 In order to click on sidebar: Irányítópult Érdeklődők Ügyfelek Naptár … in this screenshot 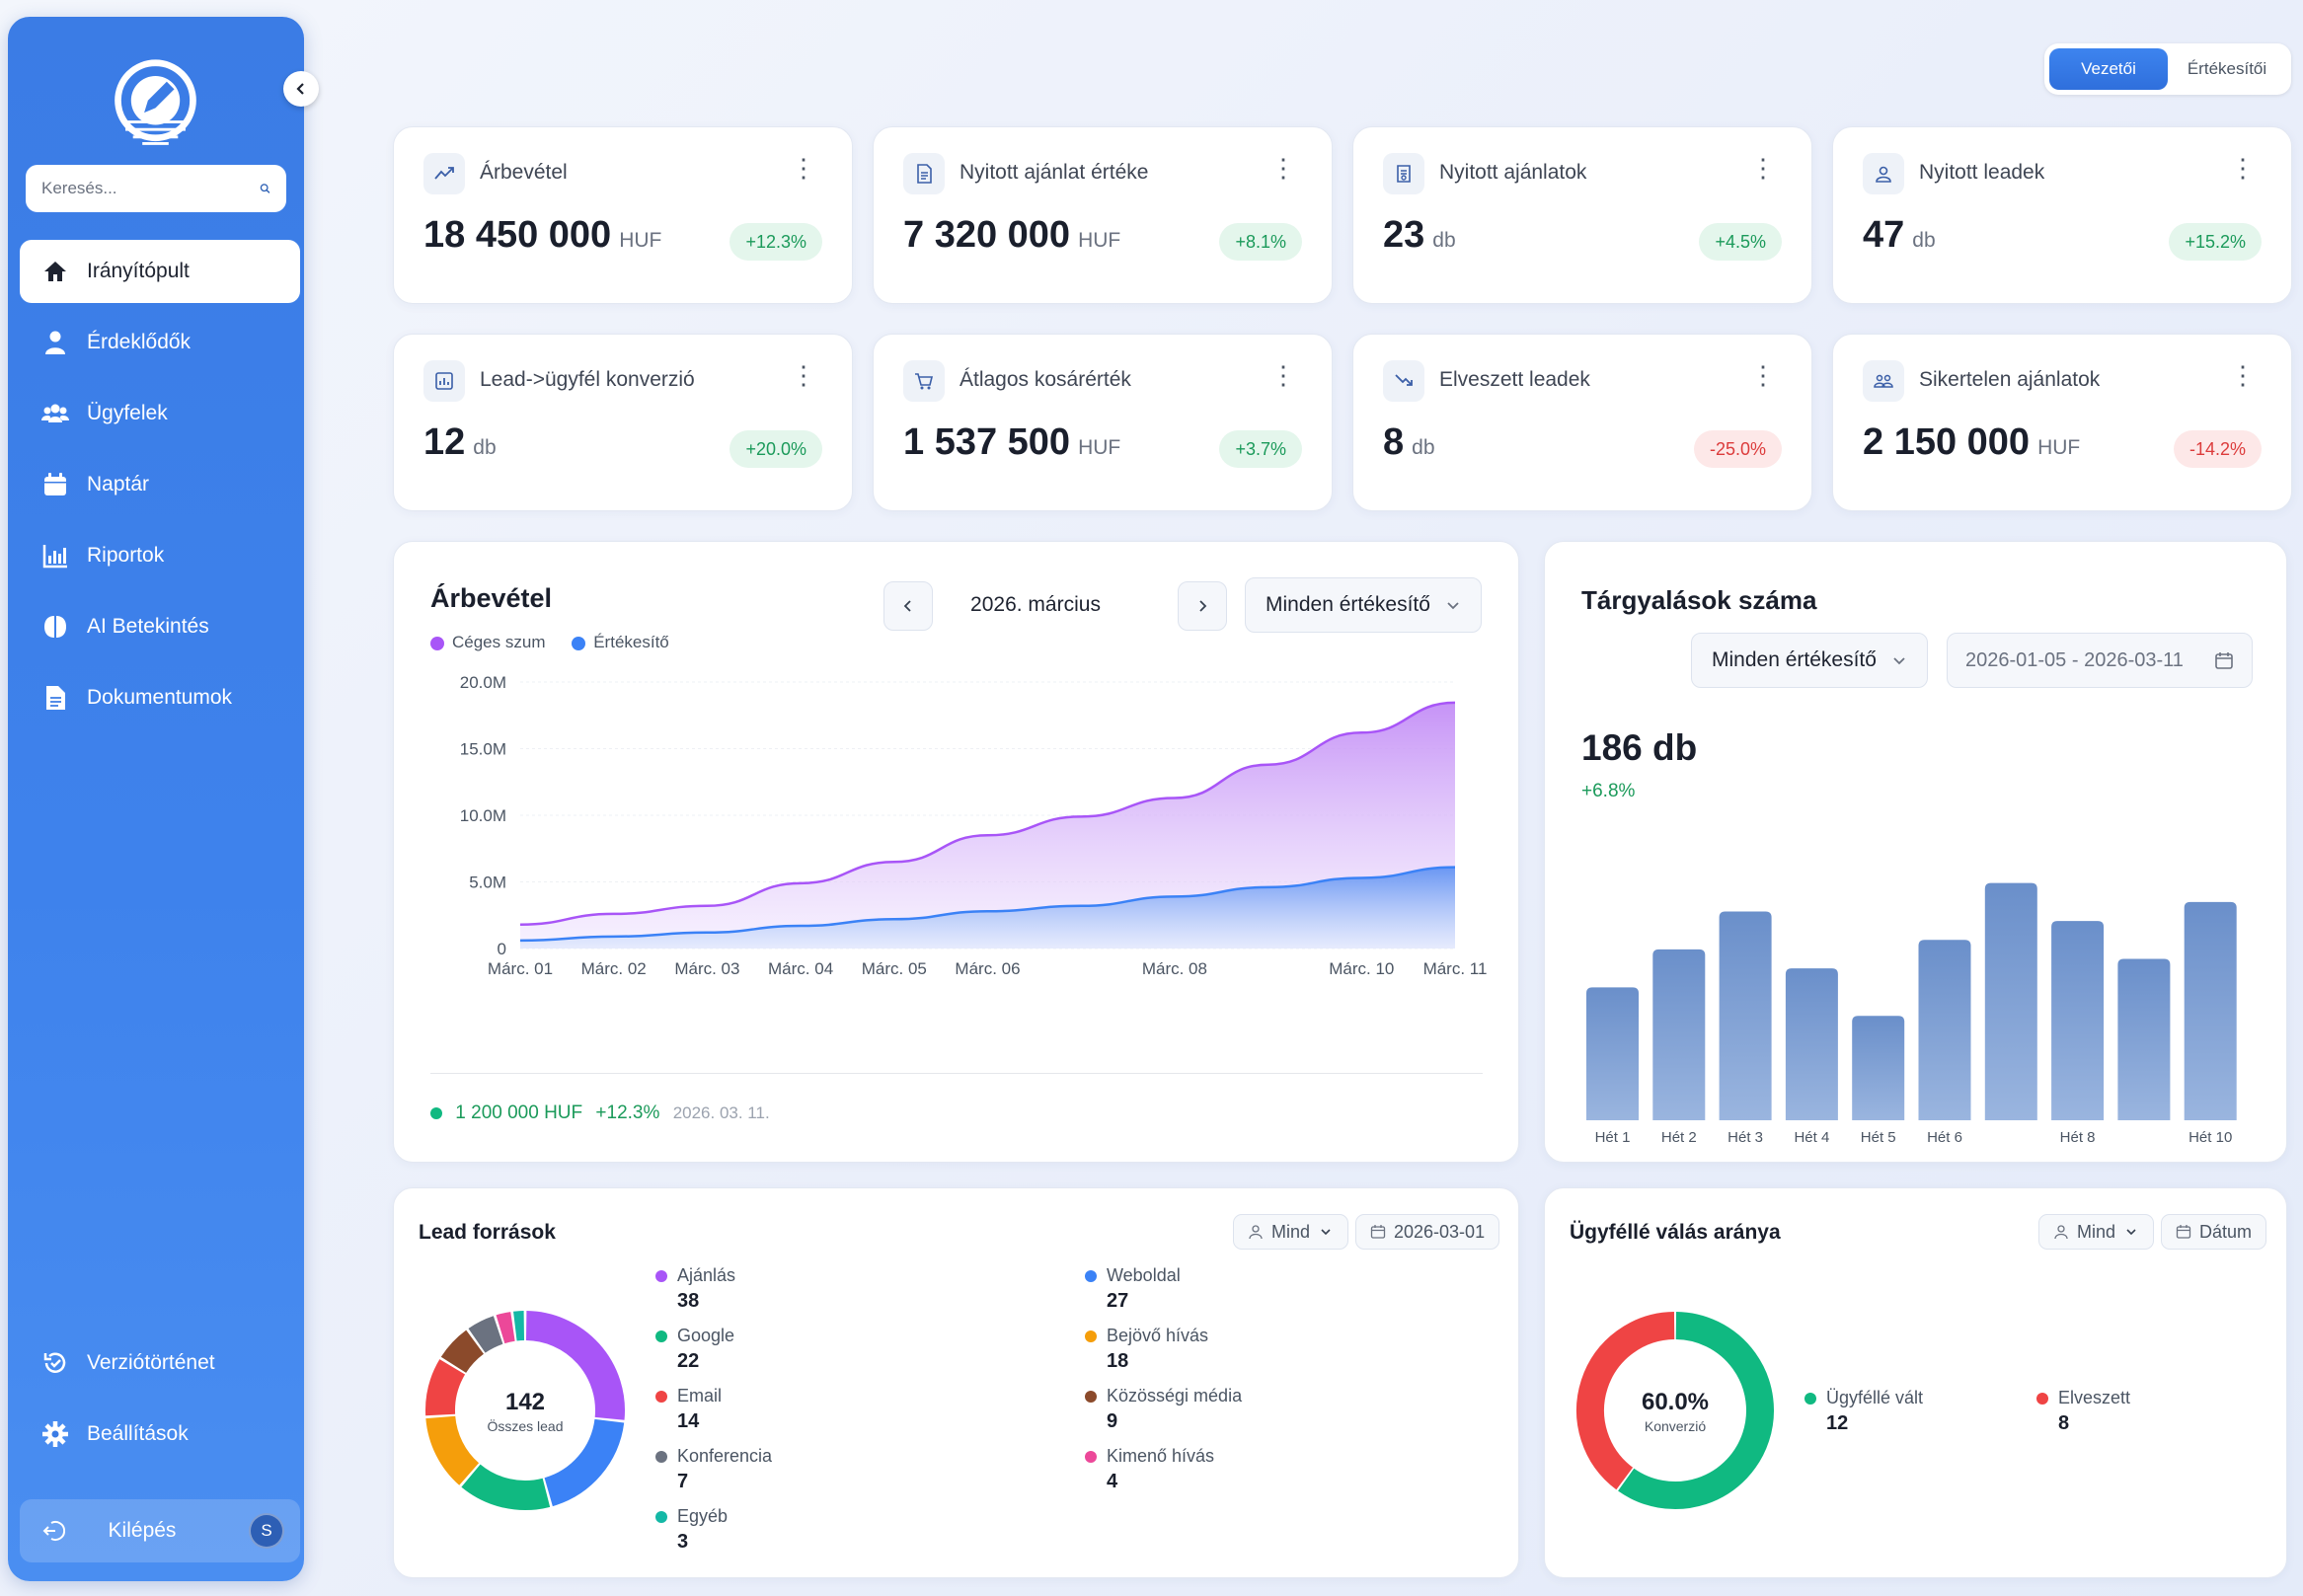, I will do `click(163, 799)`.